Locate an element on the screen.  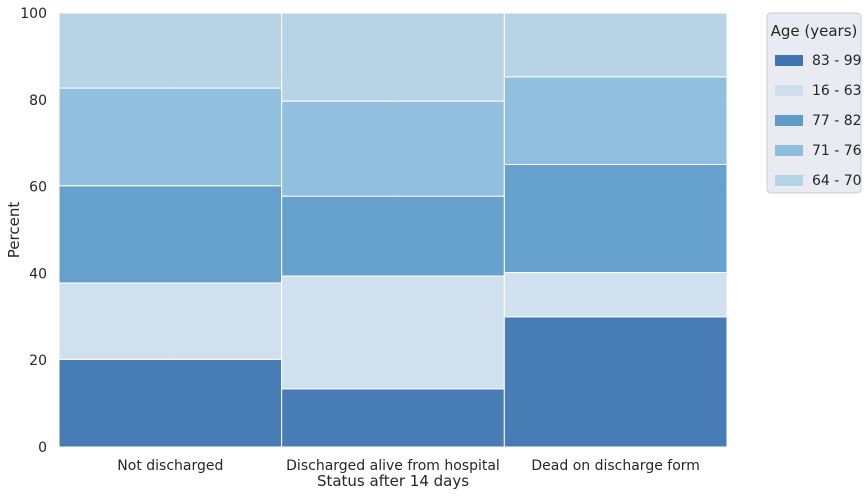
legend-items: 83 - 99 16 - 63 77 - 82 71 - 76 64 - 70 is located at coordinates (818, 121).